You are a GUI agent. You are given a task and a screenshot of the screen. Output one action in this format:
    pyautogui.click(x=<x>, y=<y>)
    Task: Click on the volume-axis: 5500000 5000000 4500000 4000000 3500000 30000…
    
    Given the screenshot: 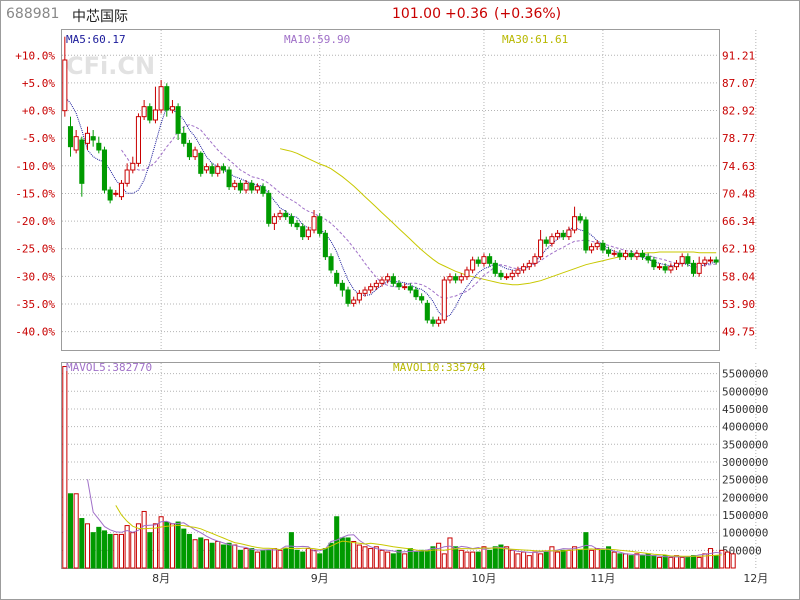 What is the action you would take?
    pyautogui.click(x=745, y=463)
    